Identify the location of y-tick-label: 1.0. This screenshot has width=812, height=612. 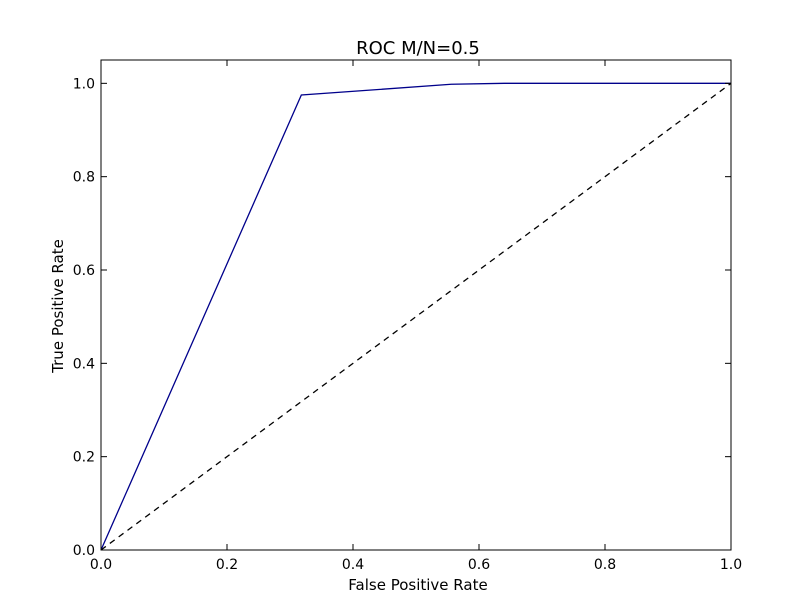
(84, 84).